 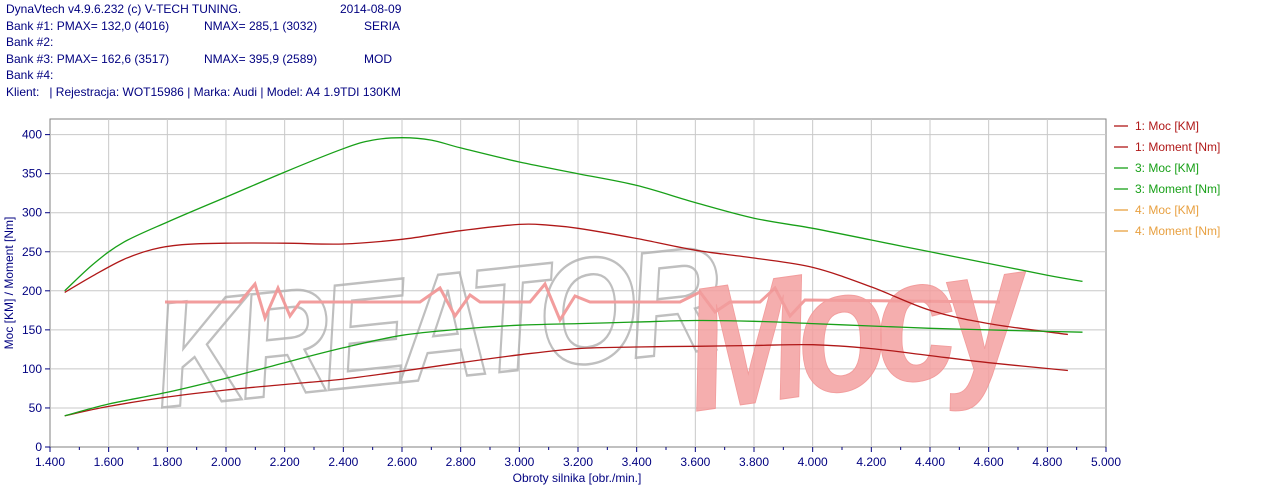 I want to click on watermark-zigzag-line, so click(x=583, y=302).